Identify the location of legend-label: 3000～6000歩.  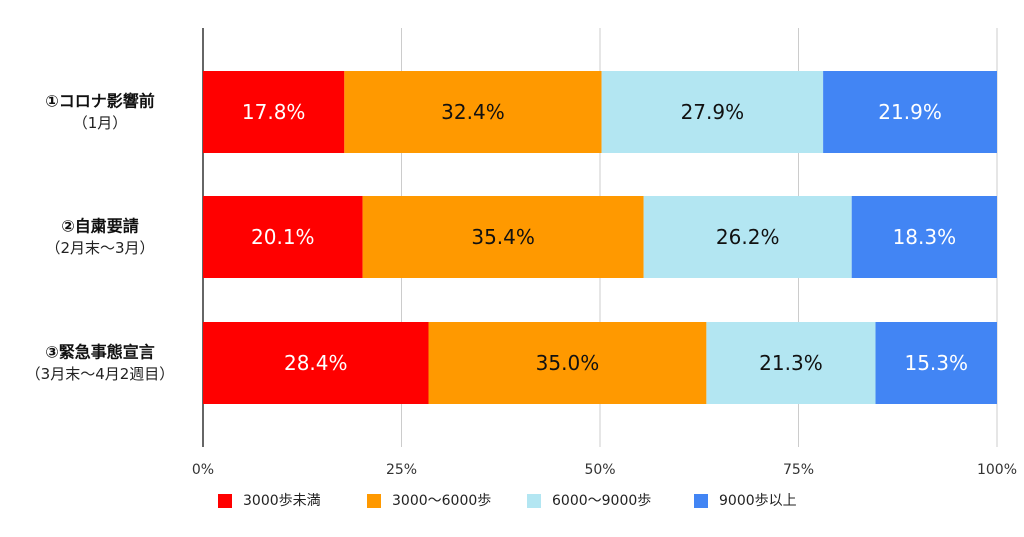
(441, 501).